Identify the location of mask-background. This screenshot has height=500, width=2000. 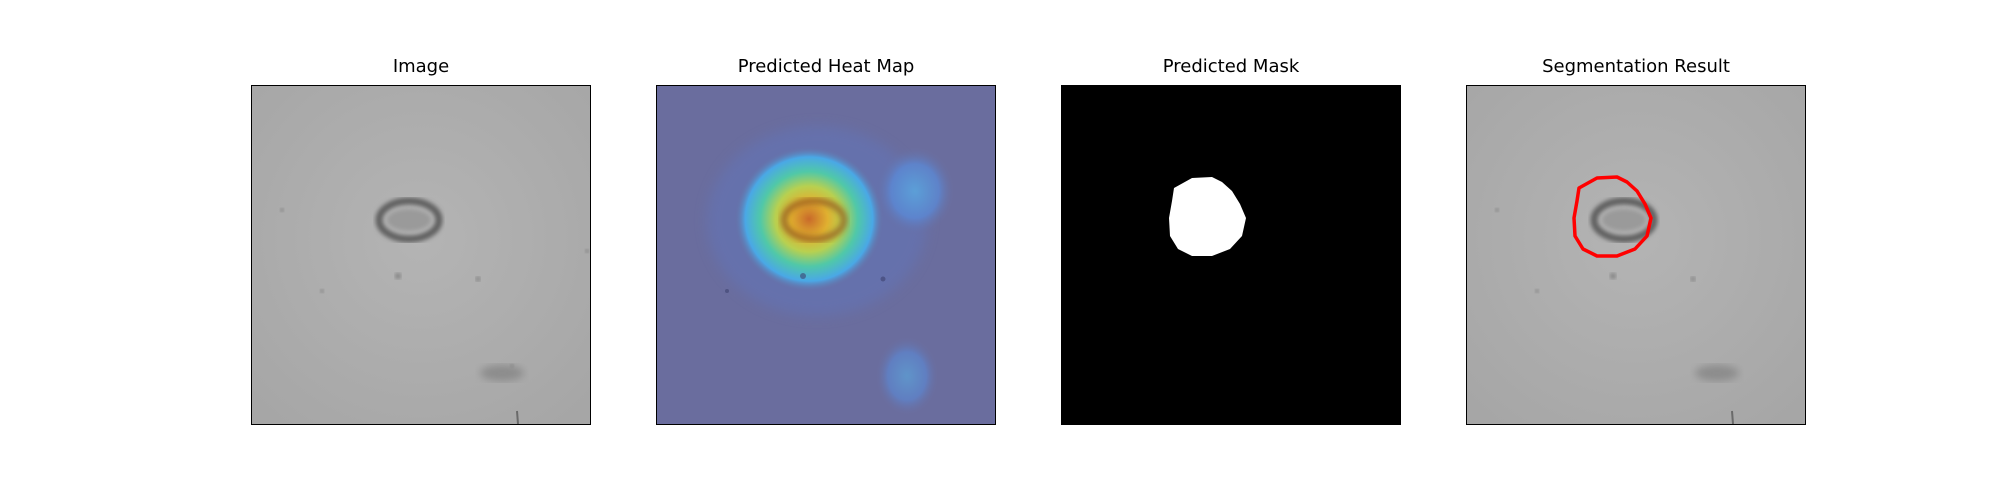
(1231, 255).